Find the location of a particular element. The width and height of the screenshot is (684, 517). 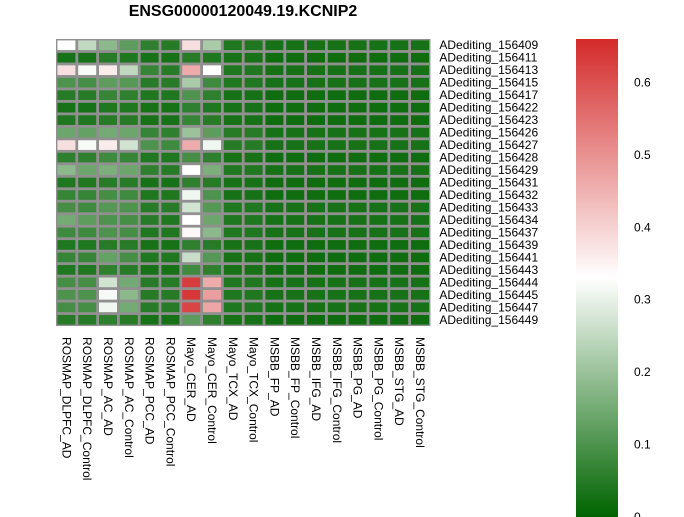

column-label: ROSMAP_DLPFC_AD is located at coordinates (66, 398).